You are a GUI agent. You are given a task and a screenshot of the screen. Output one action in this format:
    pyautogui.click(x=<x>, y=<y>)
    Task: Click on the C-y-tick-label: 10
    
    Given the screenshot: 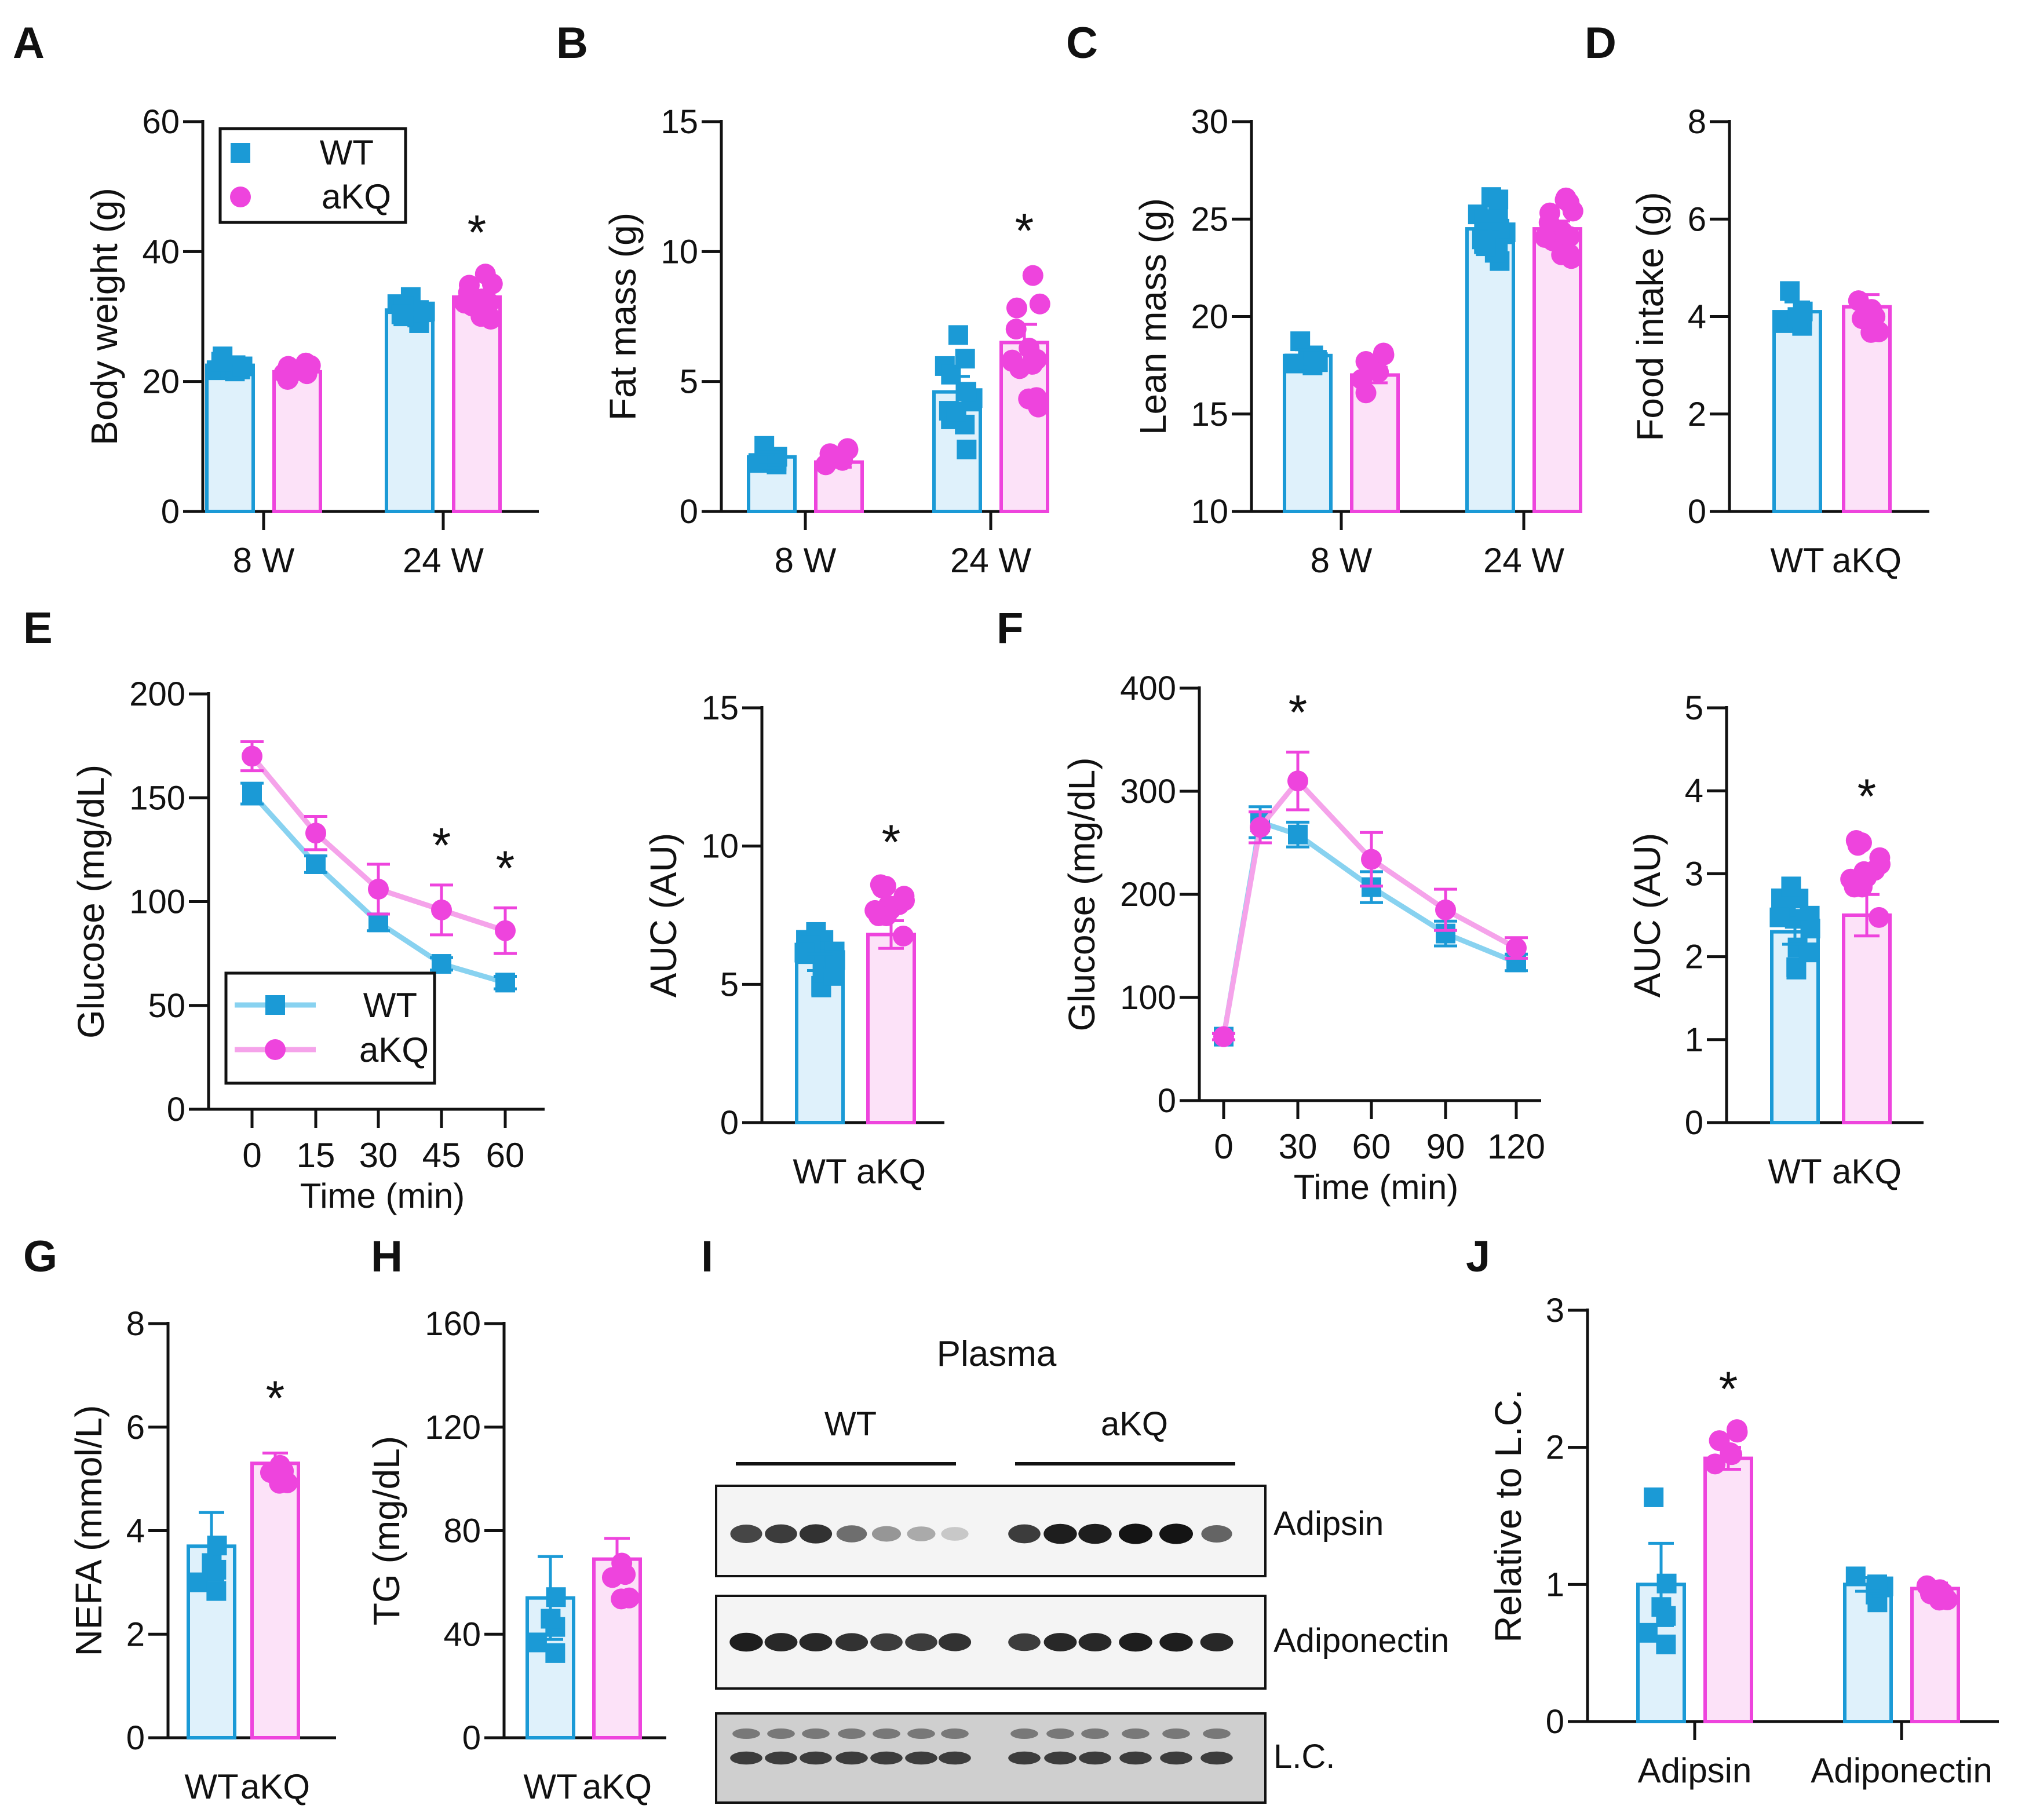 What is the action you would take?
    pyautogui.click(x=1209, y=512)
    